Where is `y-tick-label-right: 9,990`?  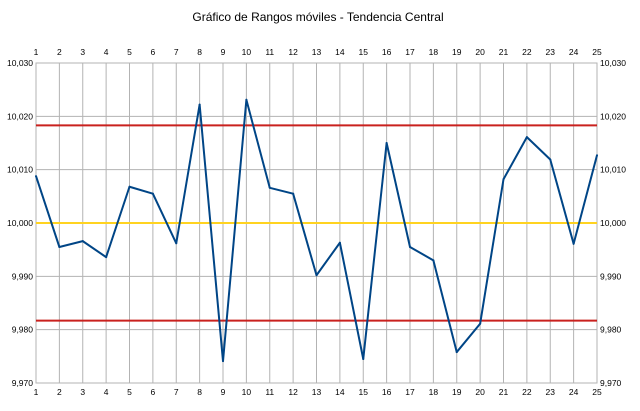 y-tick-label-right: 9,990 is located at coordinates (611, 276).